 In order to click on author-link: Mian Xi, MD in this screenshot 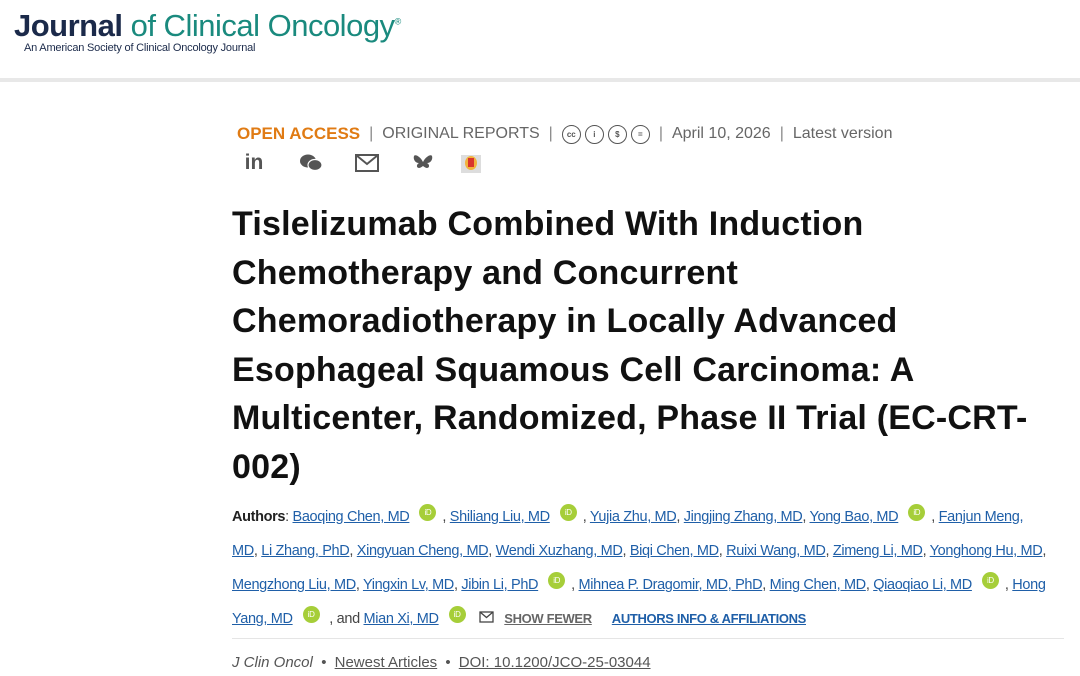, I will do `click(401, 619)`.